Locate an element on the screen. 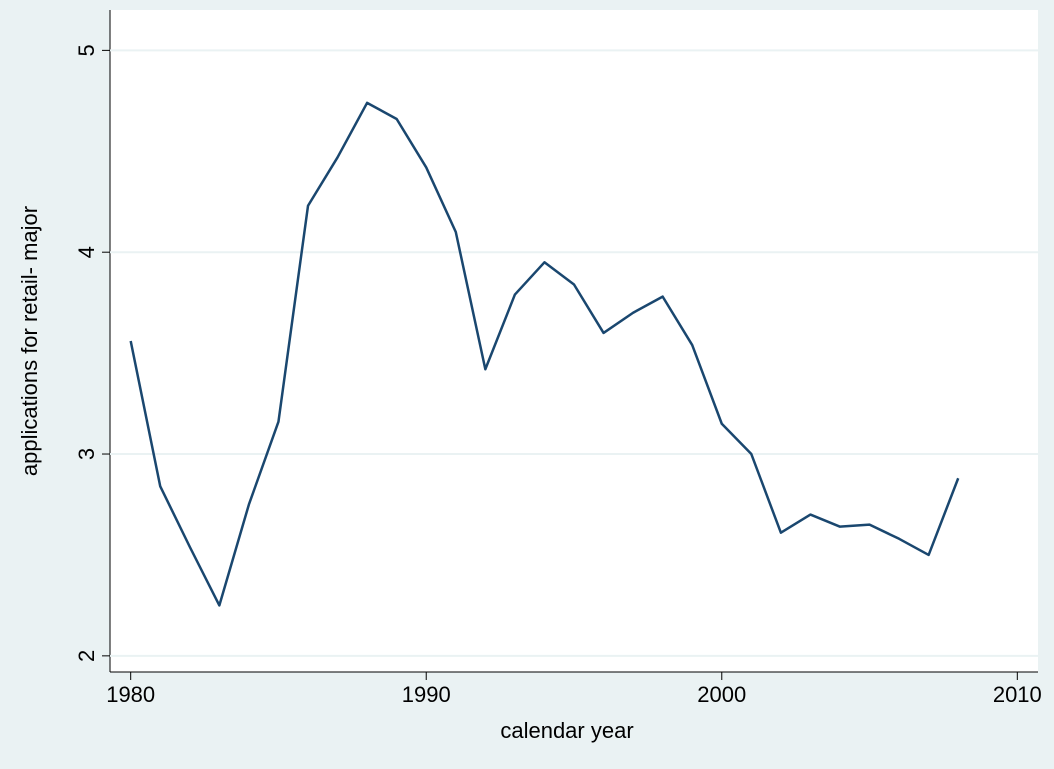  x-tick-label: 2010 is located at coordinates (1017, 694).